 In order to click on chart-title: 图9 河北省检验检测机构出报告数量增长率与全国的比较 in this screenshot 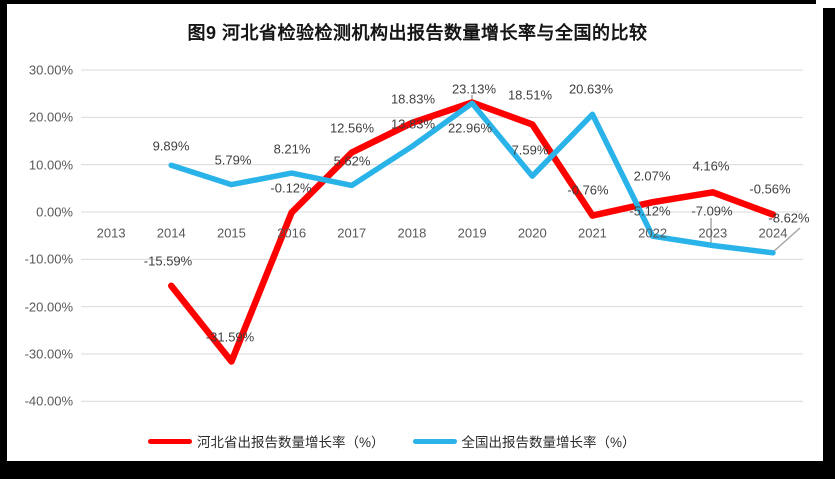, I will do `click(417, 33)`.